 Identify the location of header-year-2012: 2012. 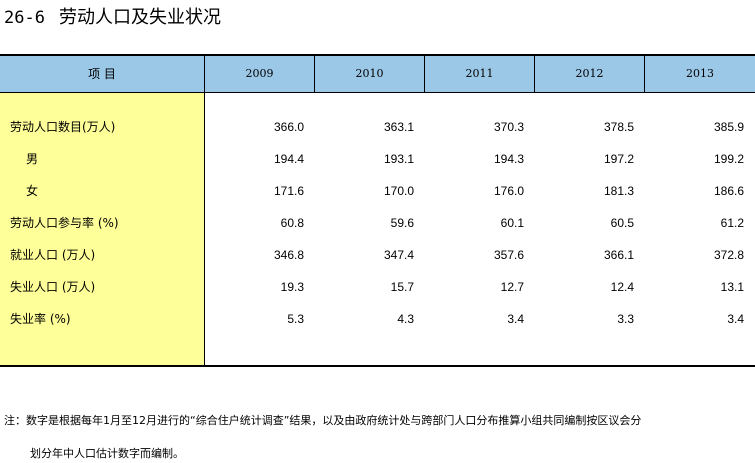
(589, 73).